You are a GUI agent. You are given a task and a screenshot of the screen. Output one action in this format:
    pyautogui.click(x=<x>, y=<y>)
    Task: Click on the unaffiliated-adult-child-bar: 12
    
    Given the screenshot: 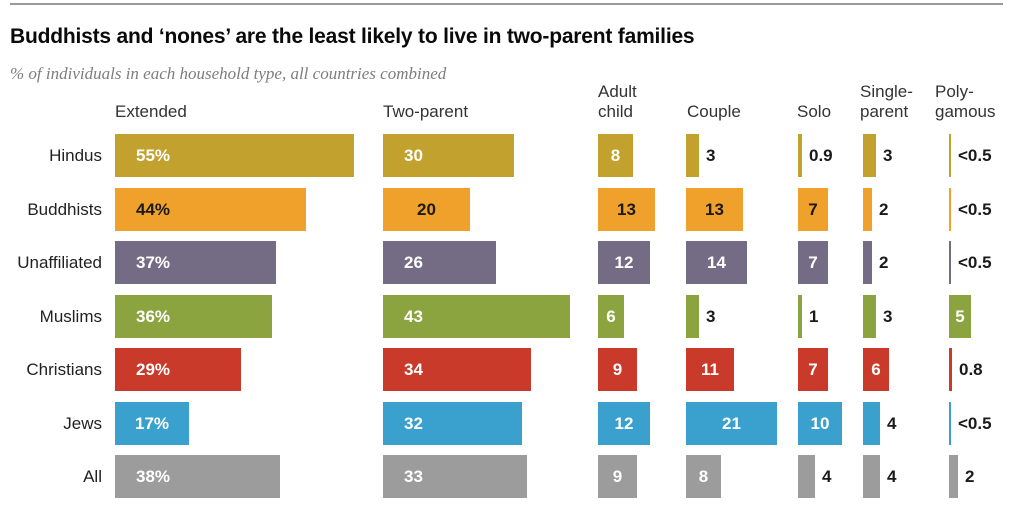 What is the action you would take?
    pyautogui.click(x=624, y=262)
    